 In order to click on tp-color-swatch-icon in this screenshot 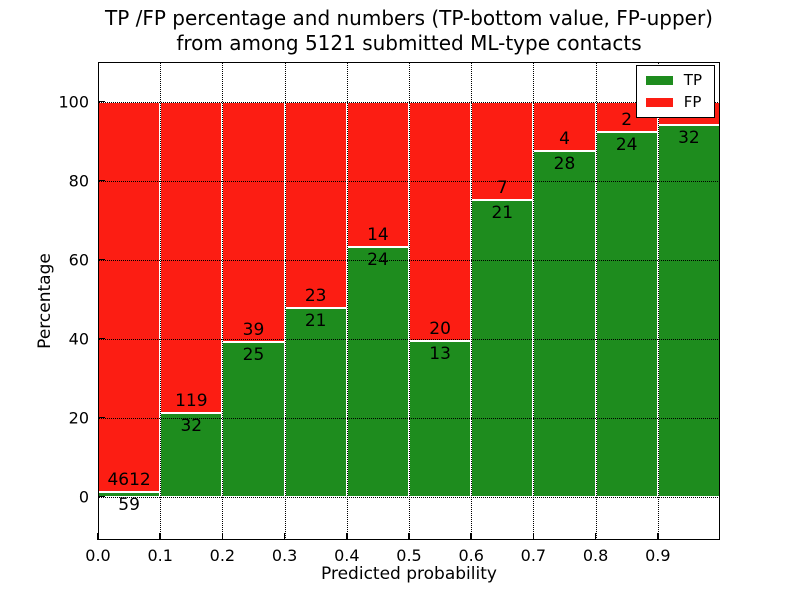, I will do `click(659, 80)`.